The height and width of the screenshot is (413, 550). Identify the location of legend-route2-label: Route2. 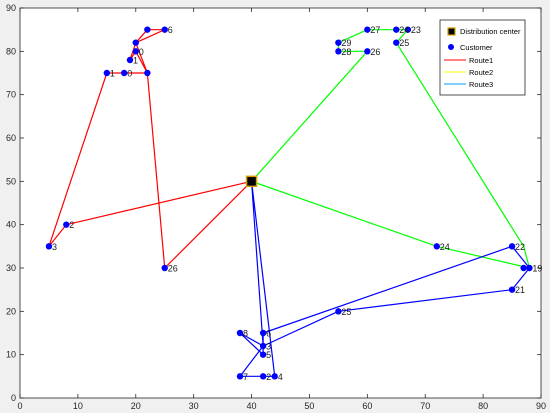
(481, 72).